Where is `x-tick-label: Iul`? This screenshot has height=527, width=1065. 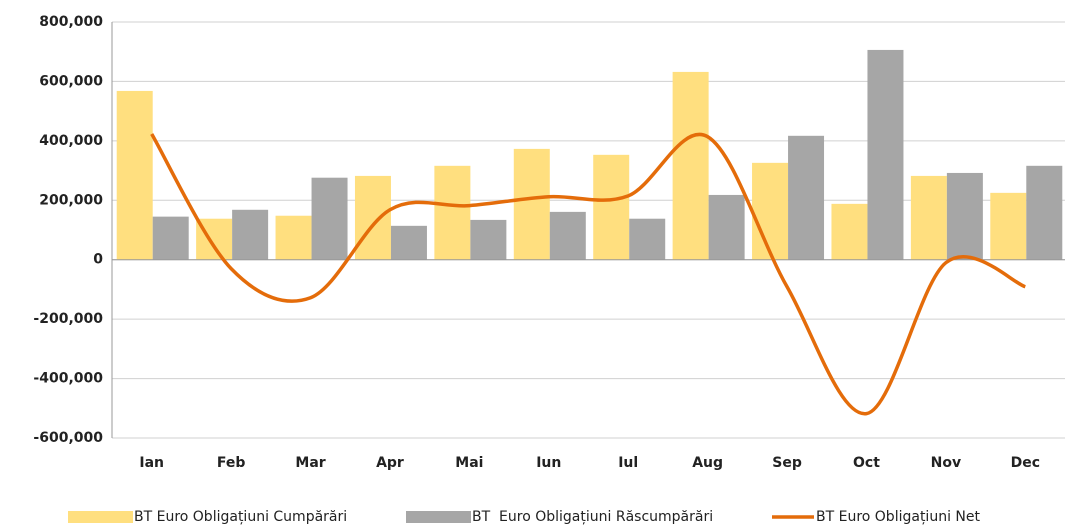 x-tick-label: Iul is located at coordinates (628, 463).